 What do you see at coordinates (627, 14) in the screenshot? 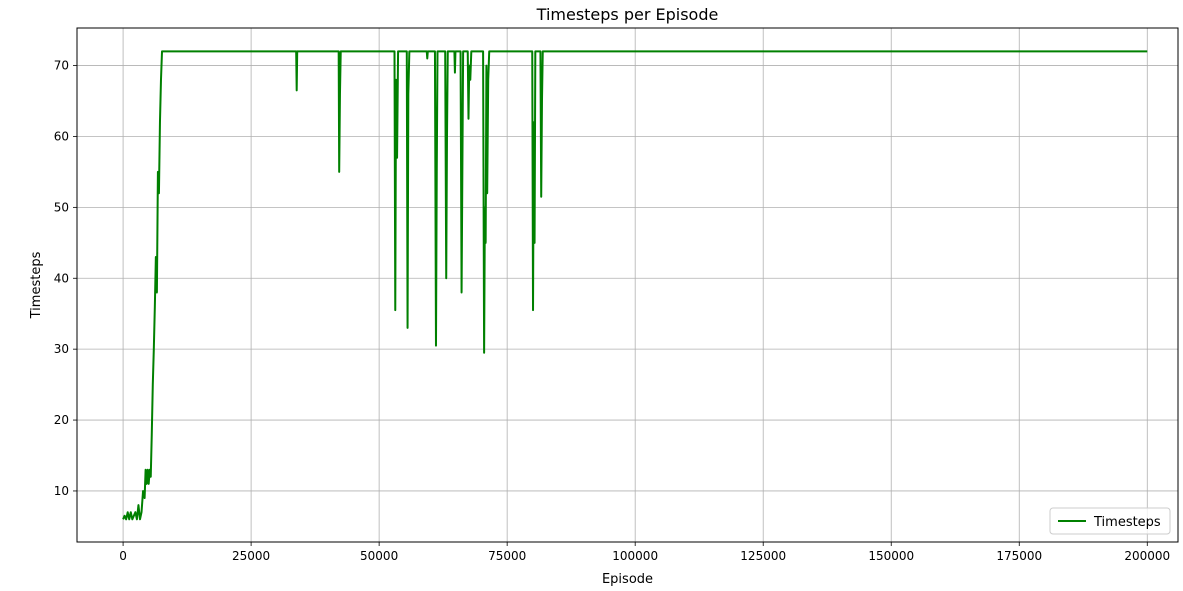
I see `chart-title: Timesteps per Episode` at bounding box center [627, 14].